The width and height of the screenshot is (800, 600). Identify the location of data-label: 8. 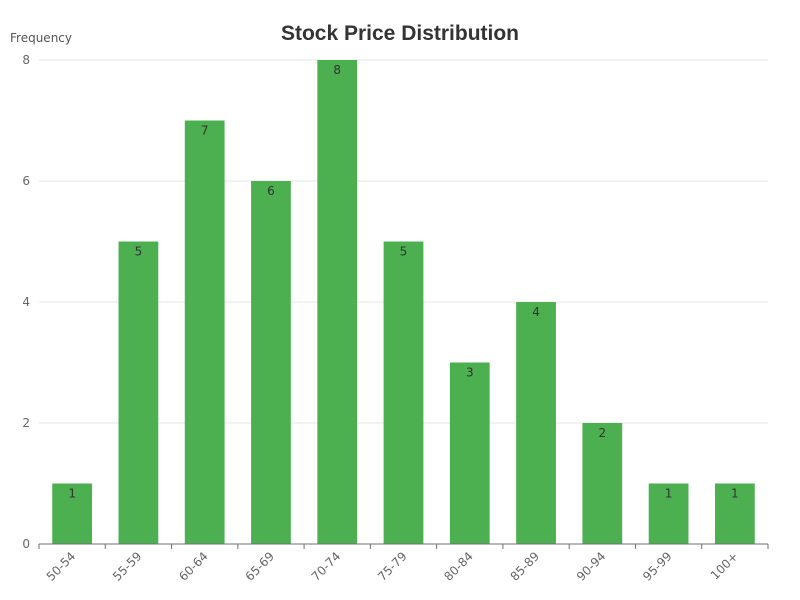
(337, 70).